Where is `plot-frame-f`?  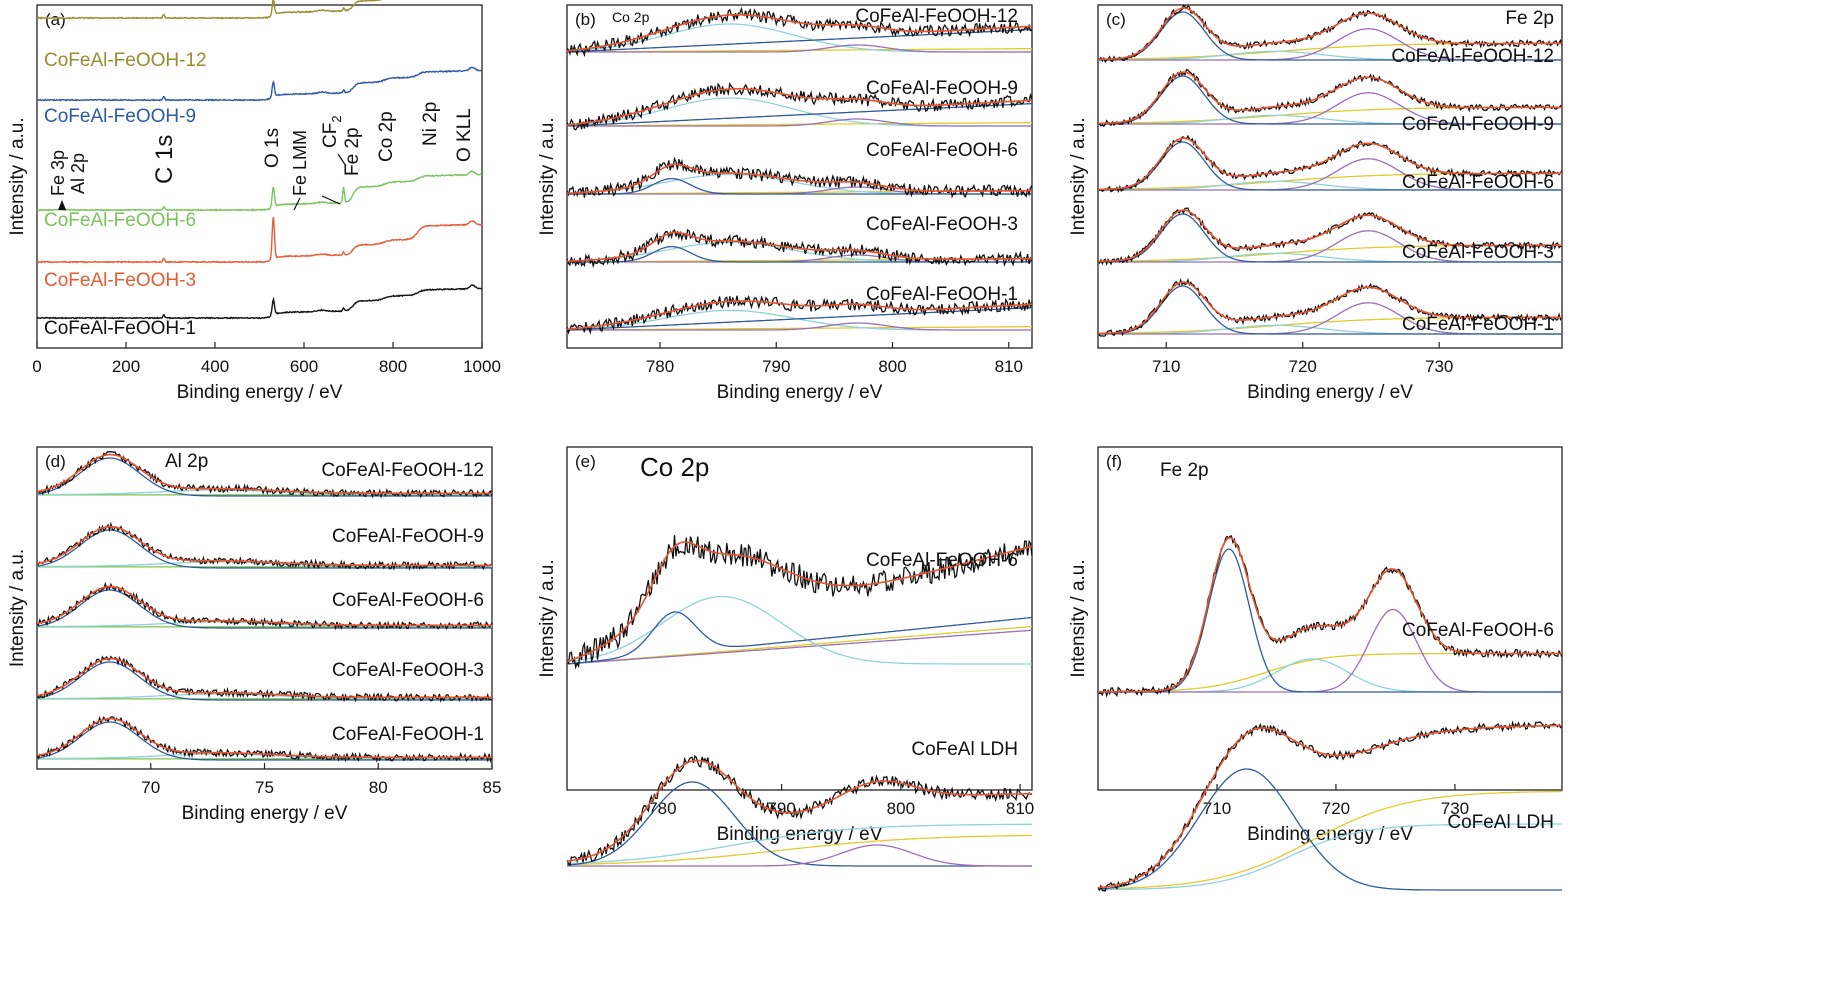 plot-frame-f is located at coordinates (1330, 618).